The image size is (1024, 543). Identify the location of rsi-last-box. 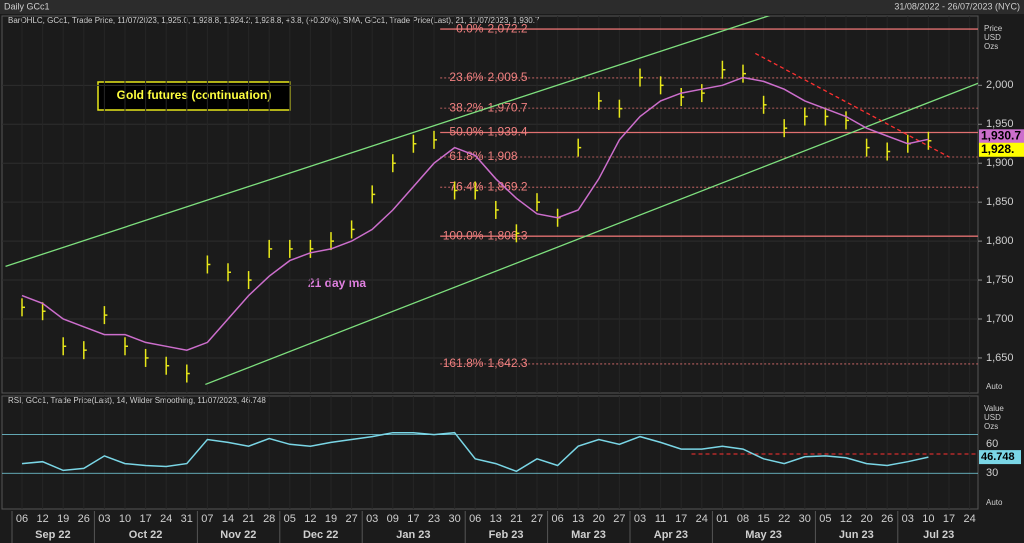
(1000, 457).